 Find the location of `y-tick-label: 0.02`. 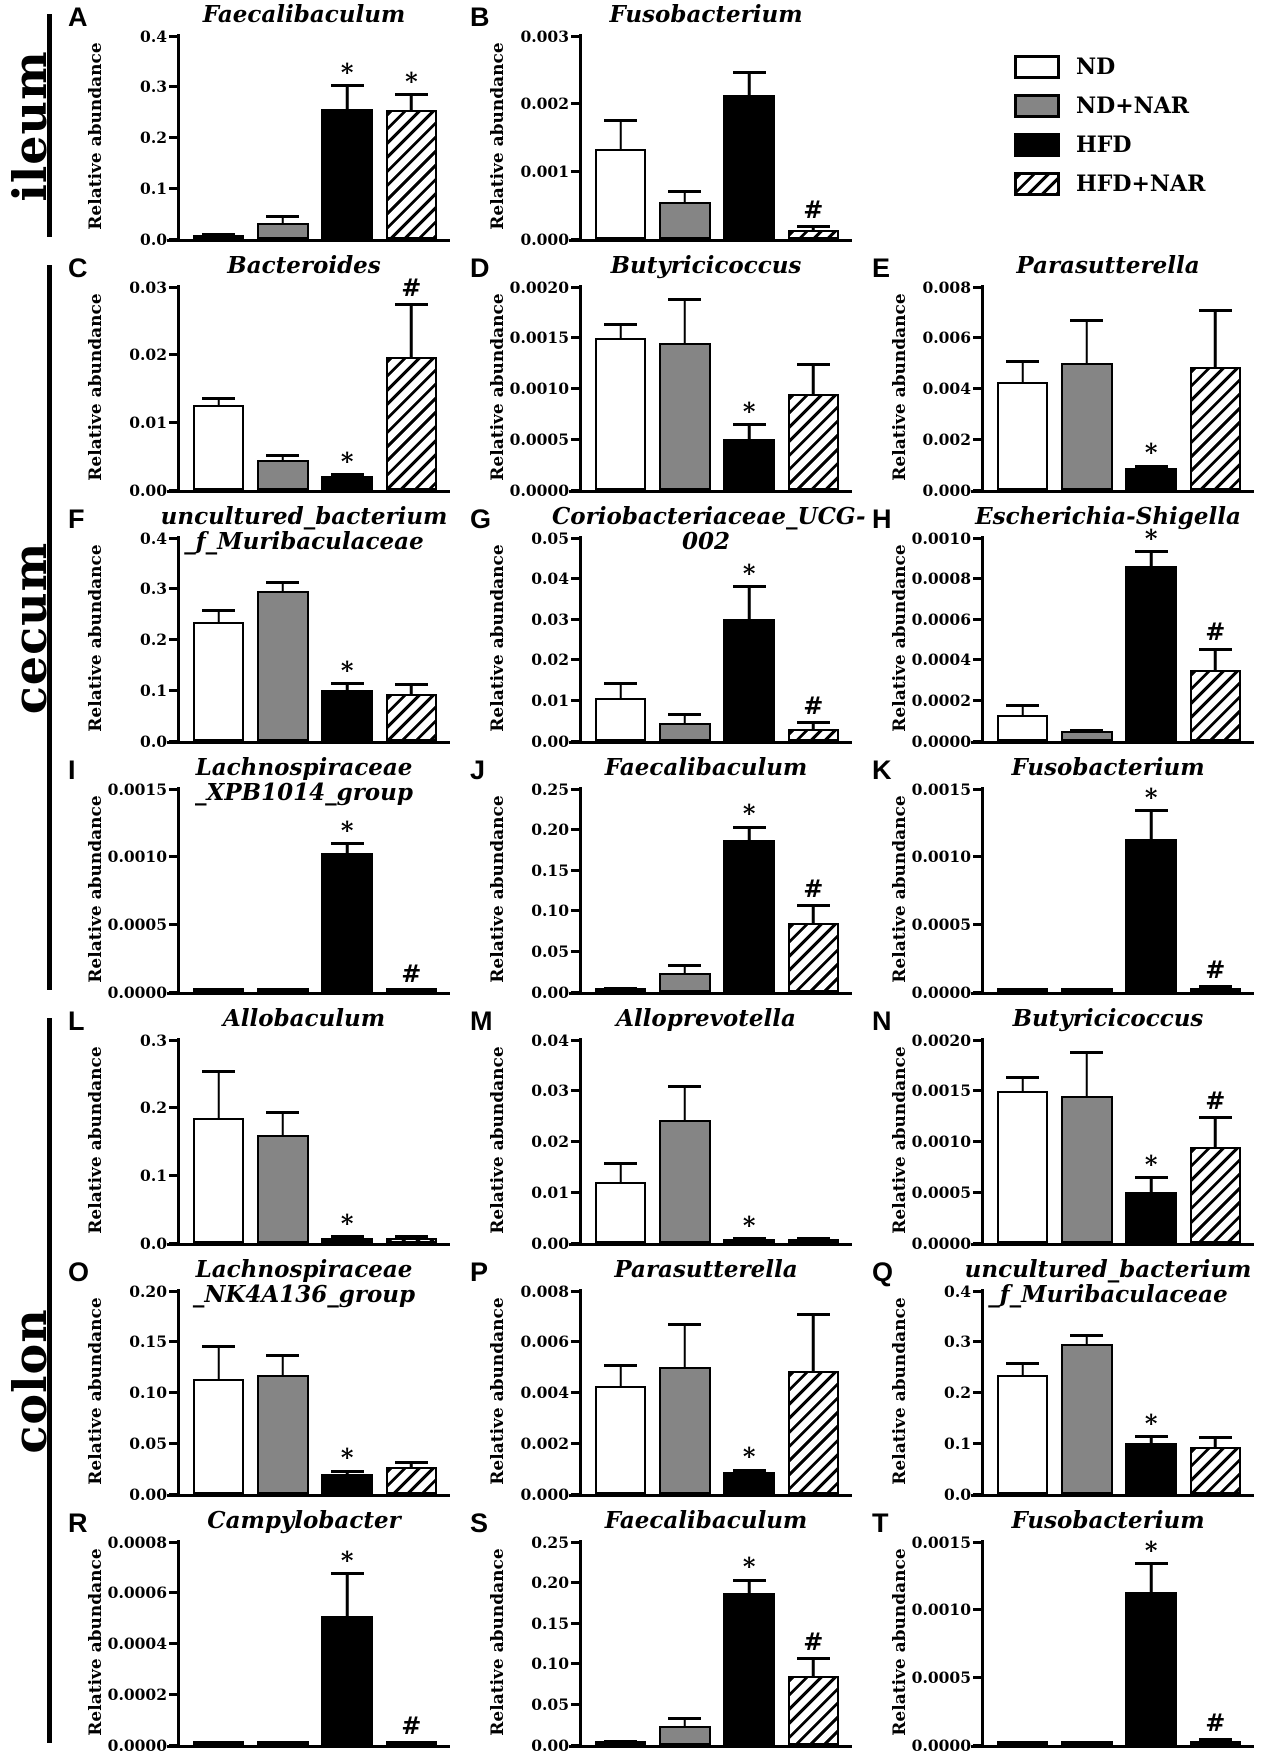

y-tick-label: 0.02 is located at coordinates (550, 660).